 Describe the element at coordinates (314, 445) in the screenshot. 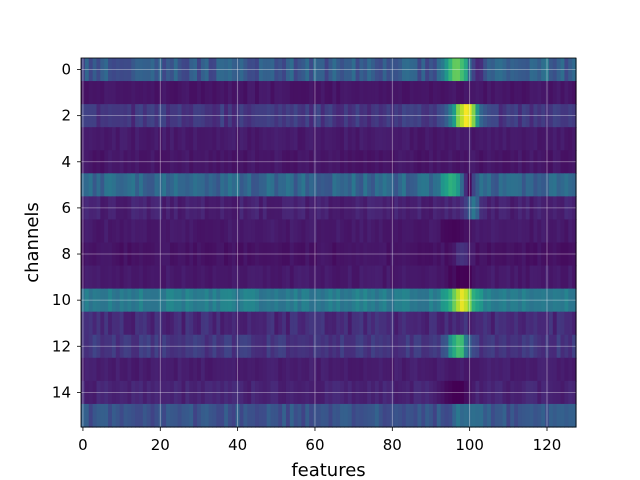

I see `x-tick-label: 60` at that location.